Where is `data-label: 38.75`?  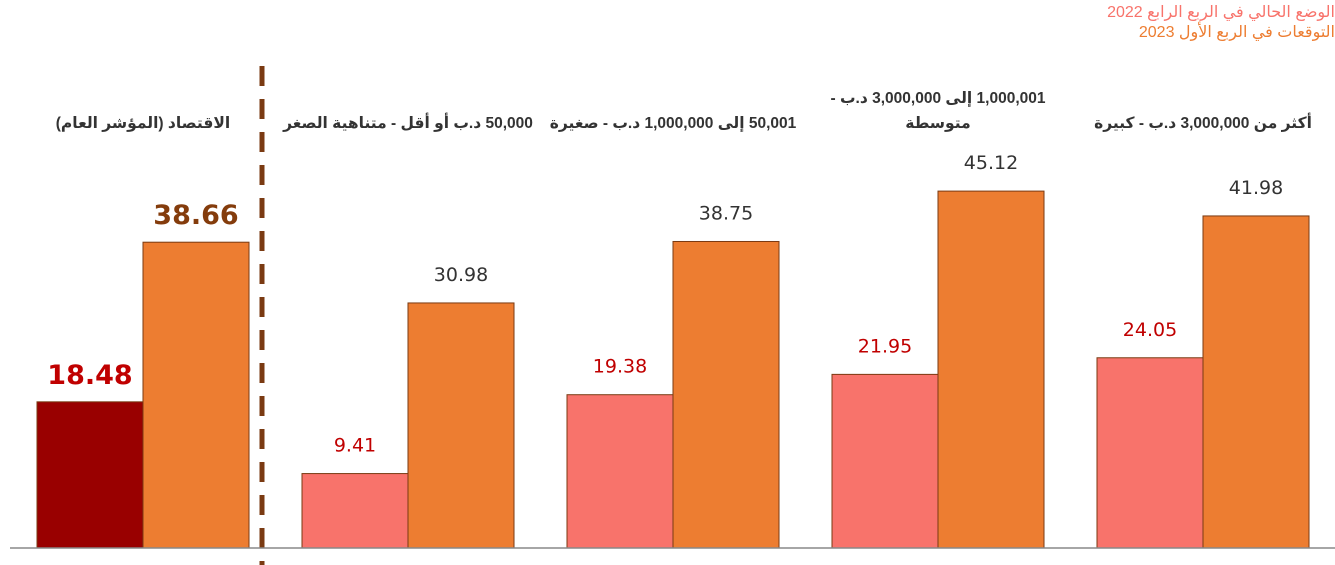 data-label: 38.75 is located at coordinates (726, 213).